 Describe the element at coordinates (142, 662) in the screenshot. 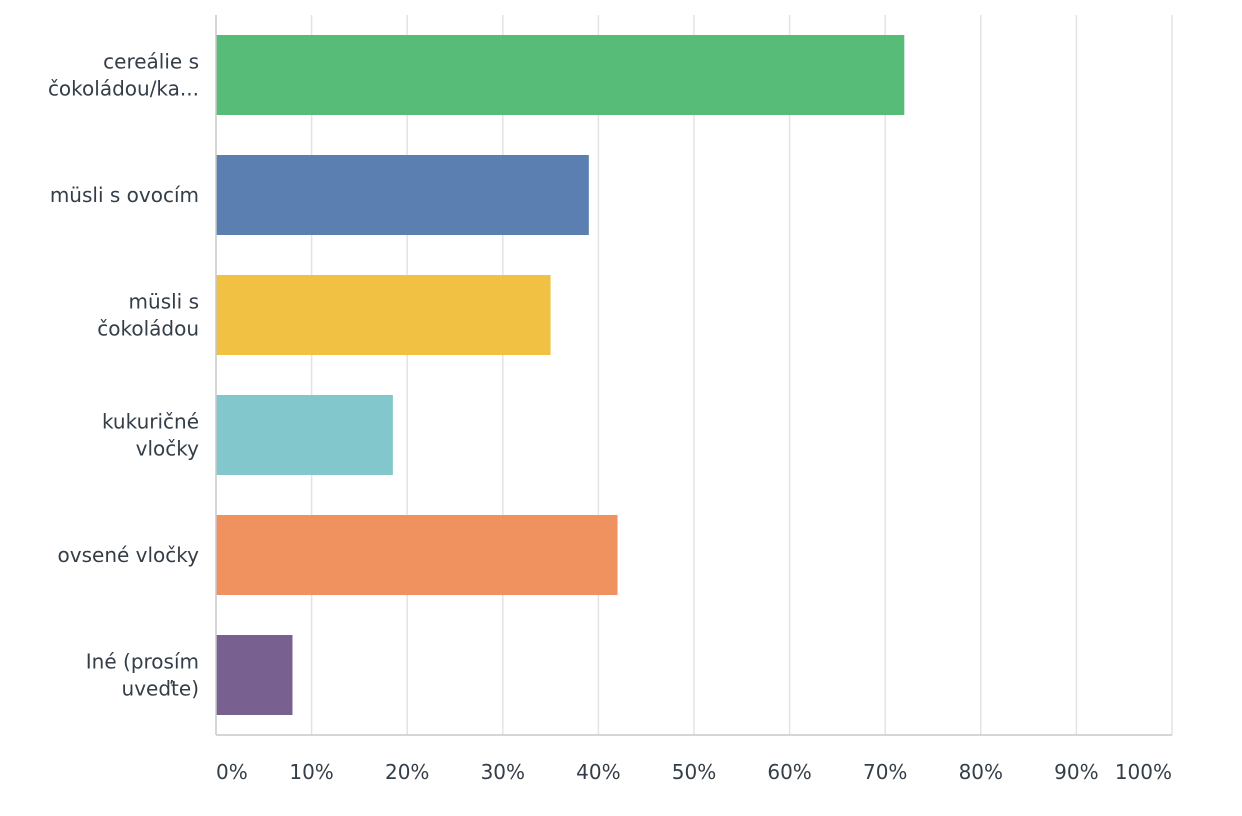

I see `category-label-line: Iné (prosím` at that location.